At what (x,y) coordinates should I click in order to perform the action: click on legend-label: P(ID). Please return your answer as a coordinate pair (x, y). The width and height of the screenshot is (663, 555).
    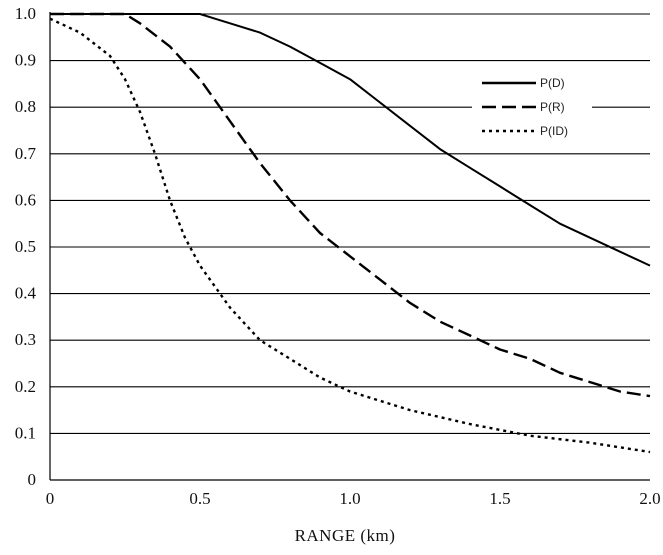
    Looking at the image, I should click on (554, 131).